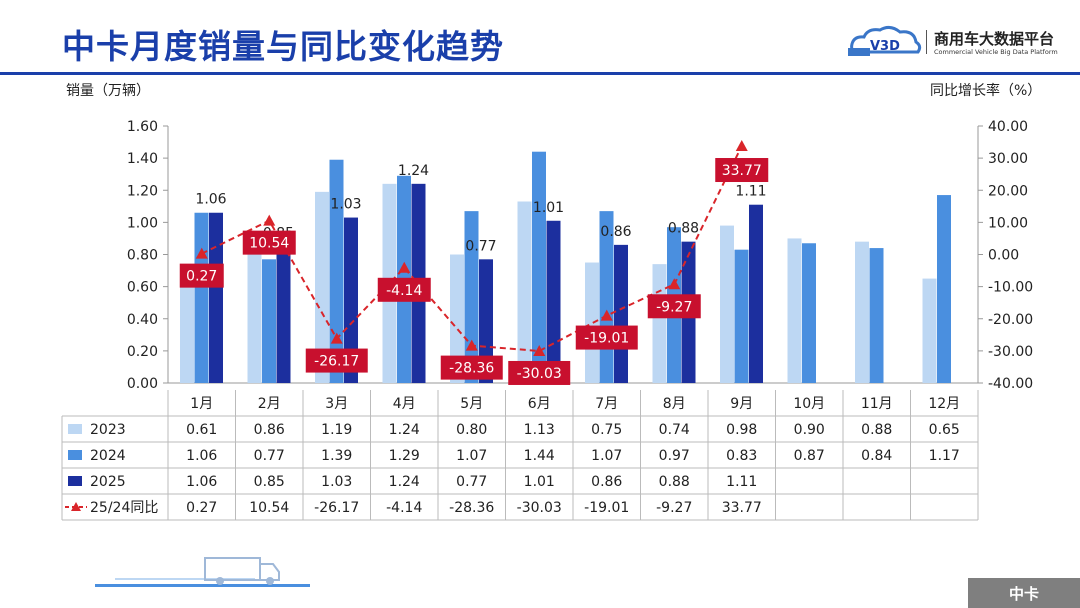  Describe the element at coordinates (336, 508) in the screenshot. I see `table-cell: -26.17` at that location.